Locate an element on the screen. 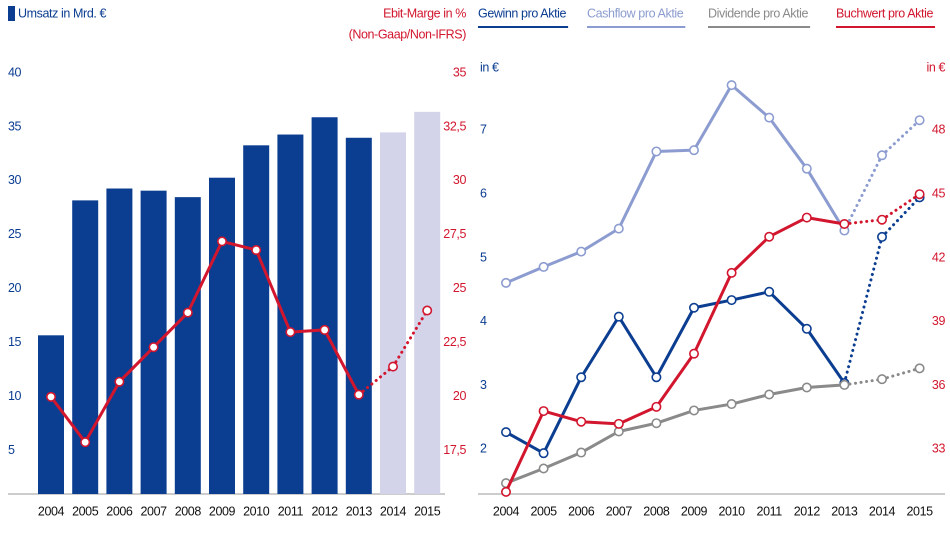 Image resolution: width=950 pixels, height=540 pixels. y-tick-label: 10 is located at coordinates (15, 396).